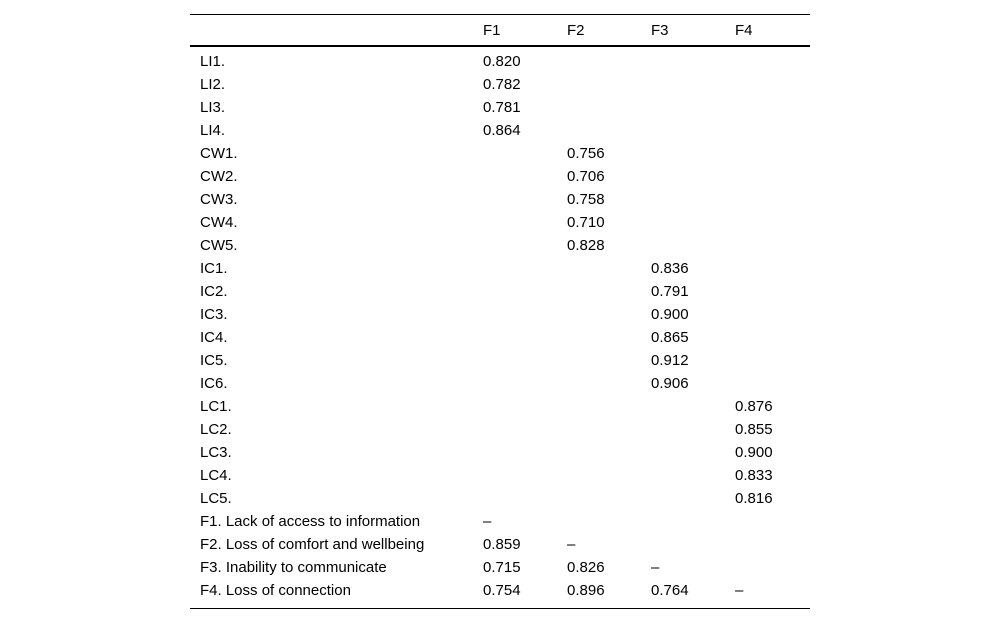  I want to click on cell-f3: 0.906, so click(670, 383).